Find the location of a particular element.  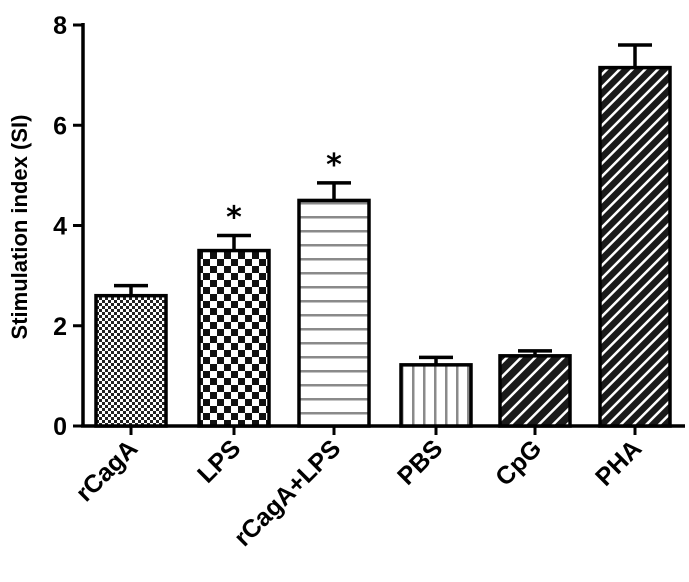

significance-star-1: * is located at coordinates (234, 218).